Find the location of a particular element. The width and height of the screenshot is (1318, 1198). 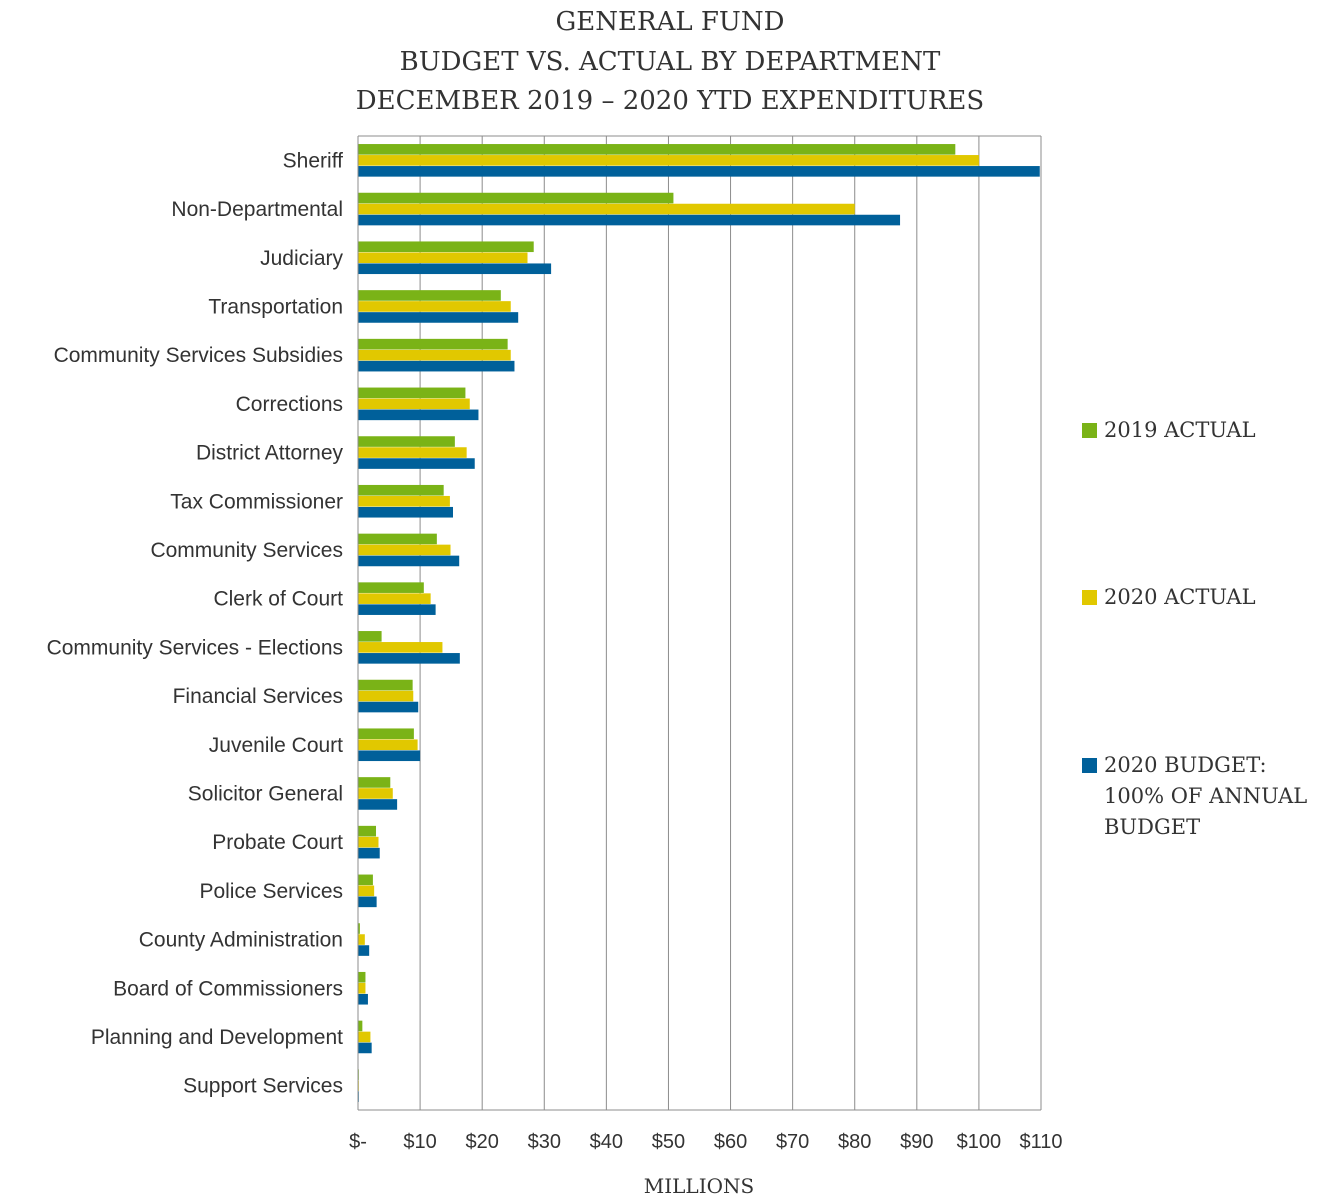

bar-juvenile-court-2019-actual is located at coordinates (386, 734).